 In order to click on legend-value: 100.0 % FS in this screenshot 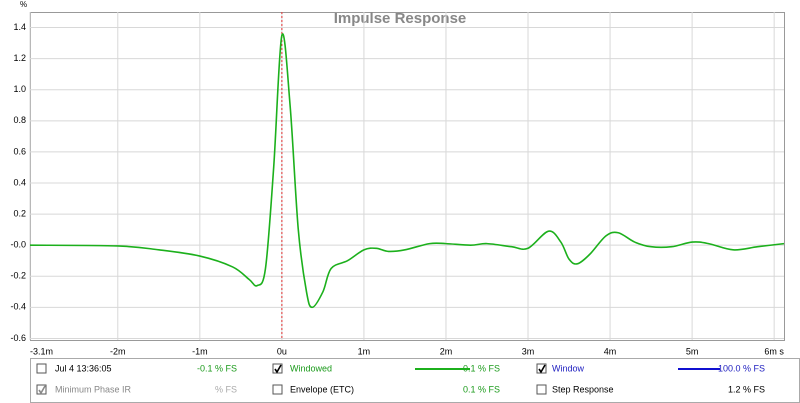, I will do `click(741, 368)`.